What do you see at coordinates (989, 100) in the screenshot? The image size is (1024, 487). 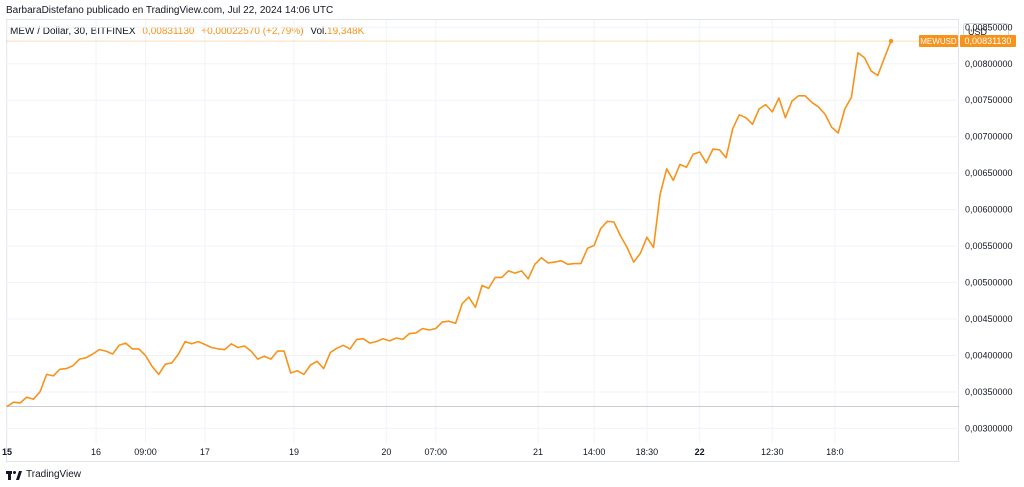 I see `y-tick-label: 0,00750000` at bounding box center [989, 100].